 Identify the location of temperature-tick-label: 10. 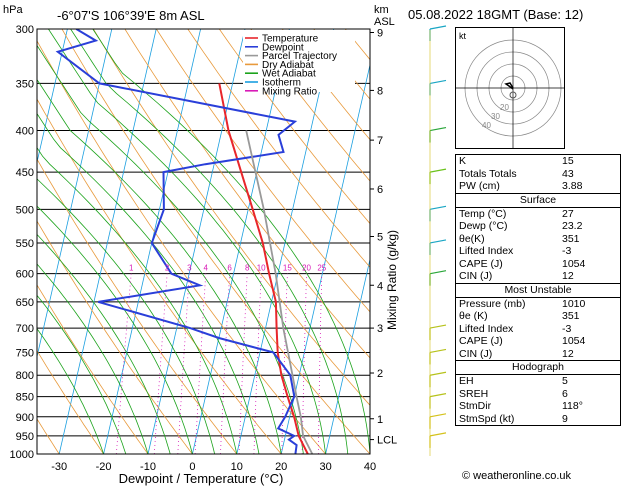
(237, 467).